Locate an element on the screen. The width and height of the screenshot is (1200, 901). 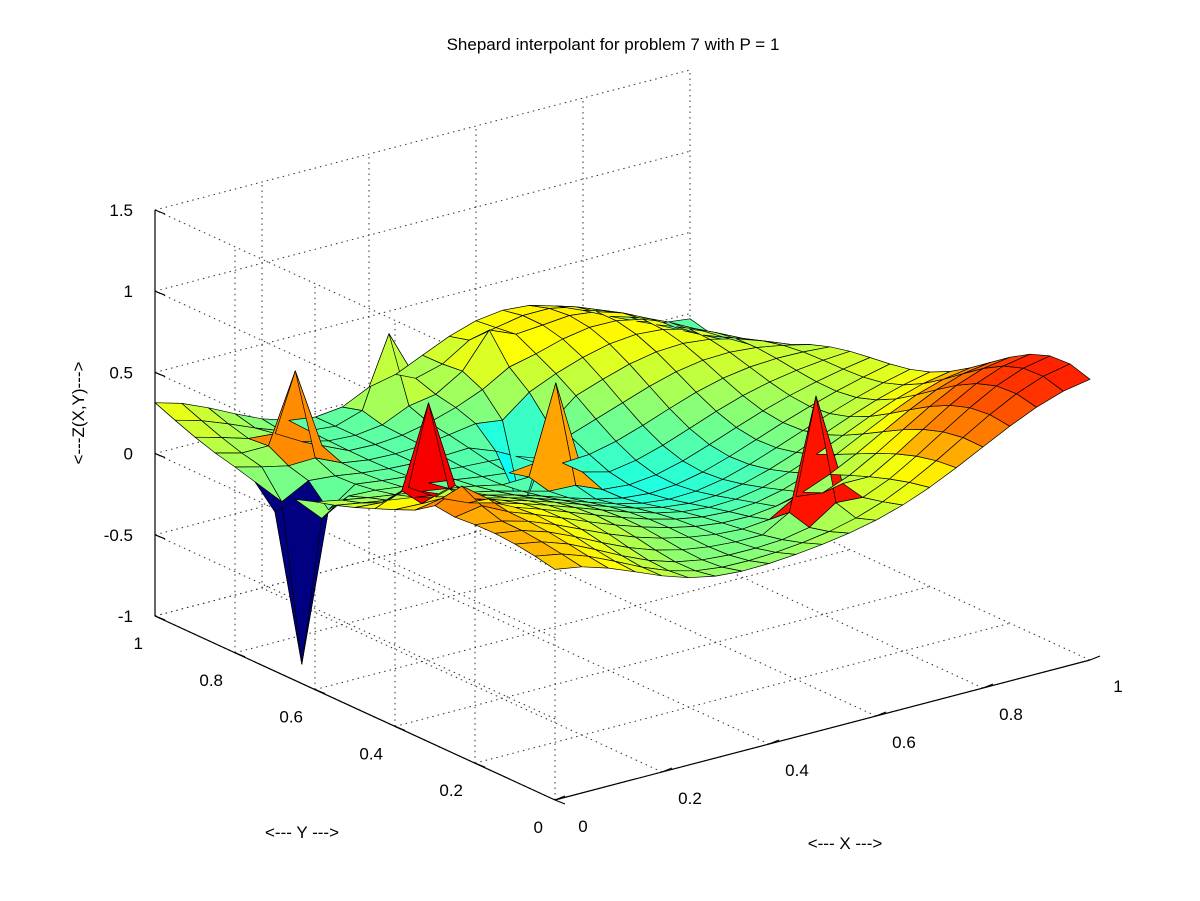
x-tick-label: 0.2 is located at coordinates (690, 798).